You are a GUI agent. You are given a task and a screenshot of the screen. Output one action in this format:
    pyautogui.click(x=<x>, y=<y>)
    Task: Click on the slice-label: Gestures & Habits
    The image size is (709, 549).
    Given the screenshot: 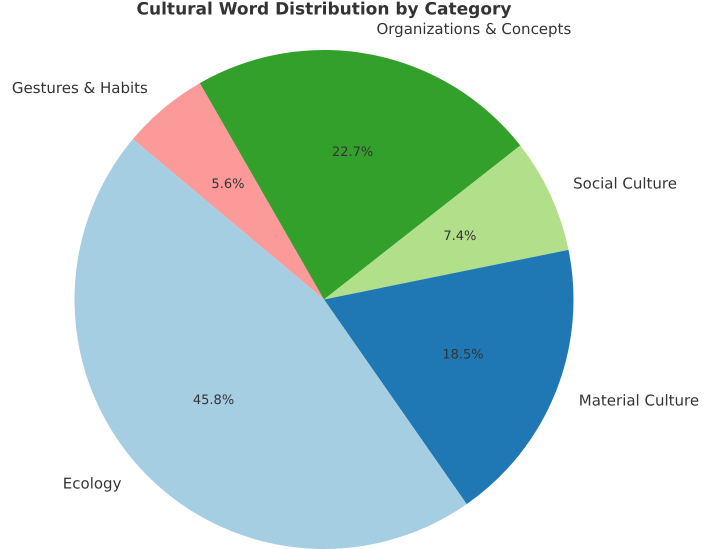 What is the action you would take?
    pyautogui.click(x=80, y=87)
    